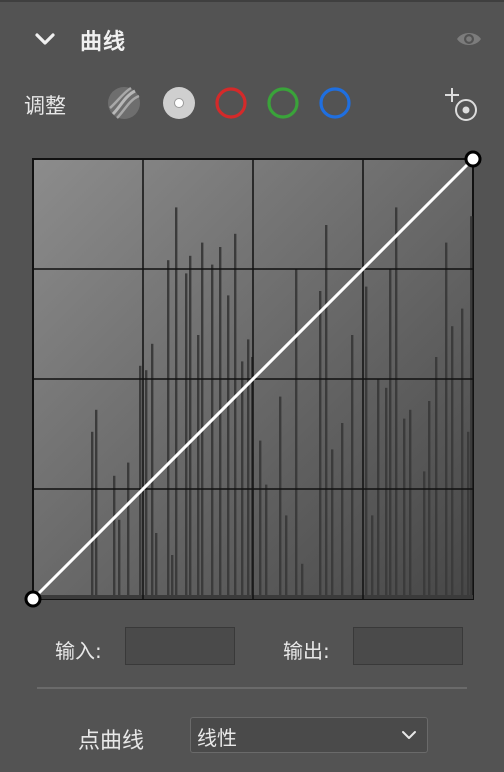 This screenshot has width=504, height=772. I want to click on eye-icon, so click(469, 39).